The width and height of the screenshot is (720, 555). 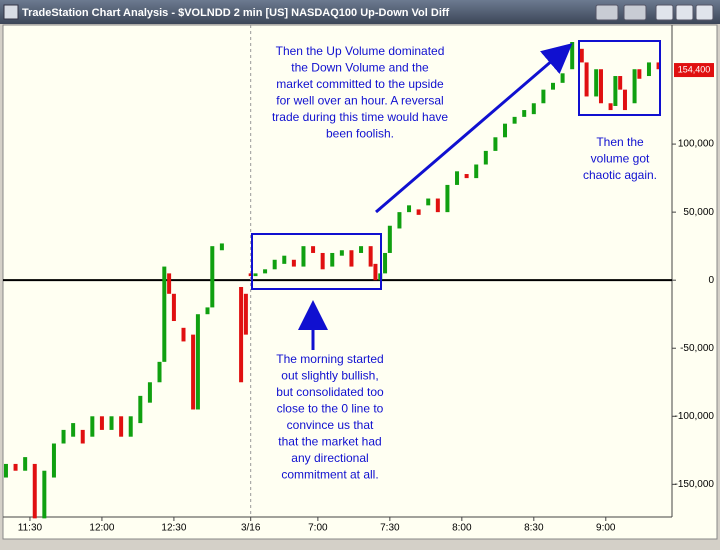 I want to click on menu-button, so click(x=635, y=12).